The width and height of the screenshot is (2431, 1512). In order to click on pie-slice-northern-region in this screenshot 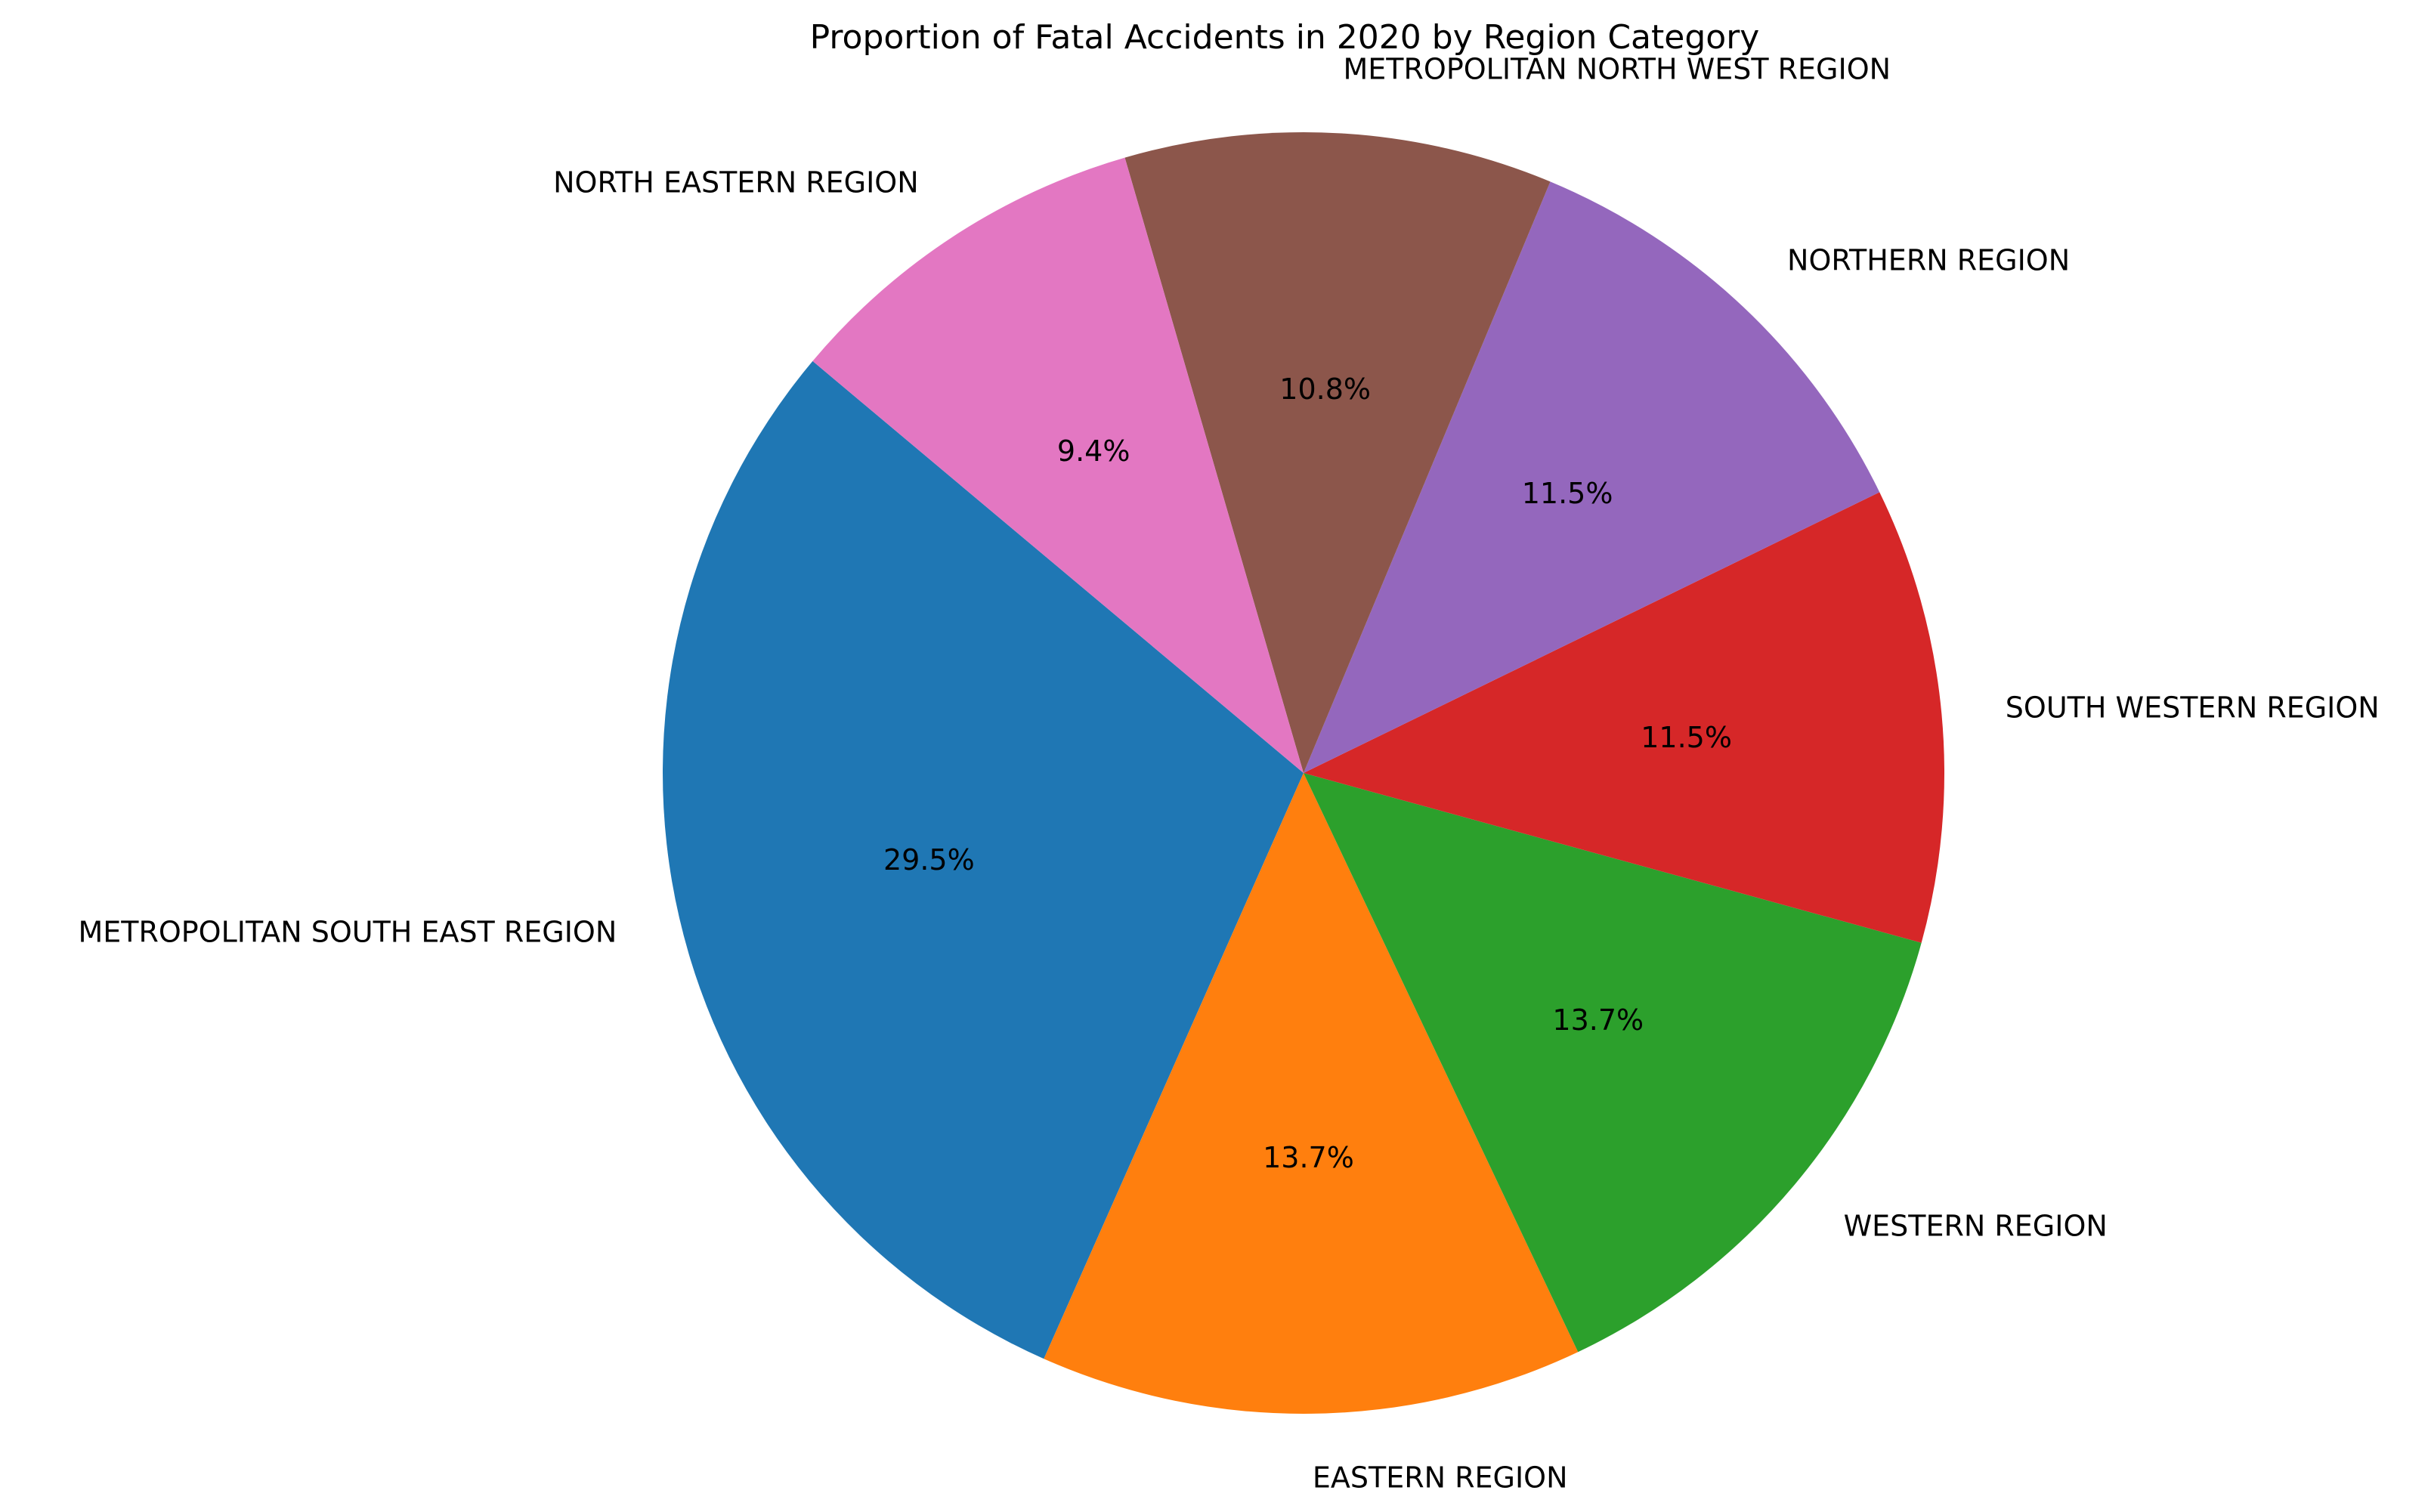, I will do `click(1592, 477)`.